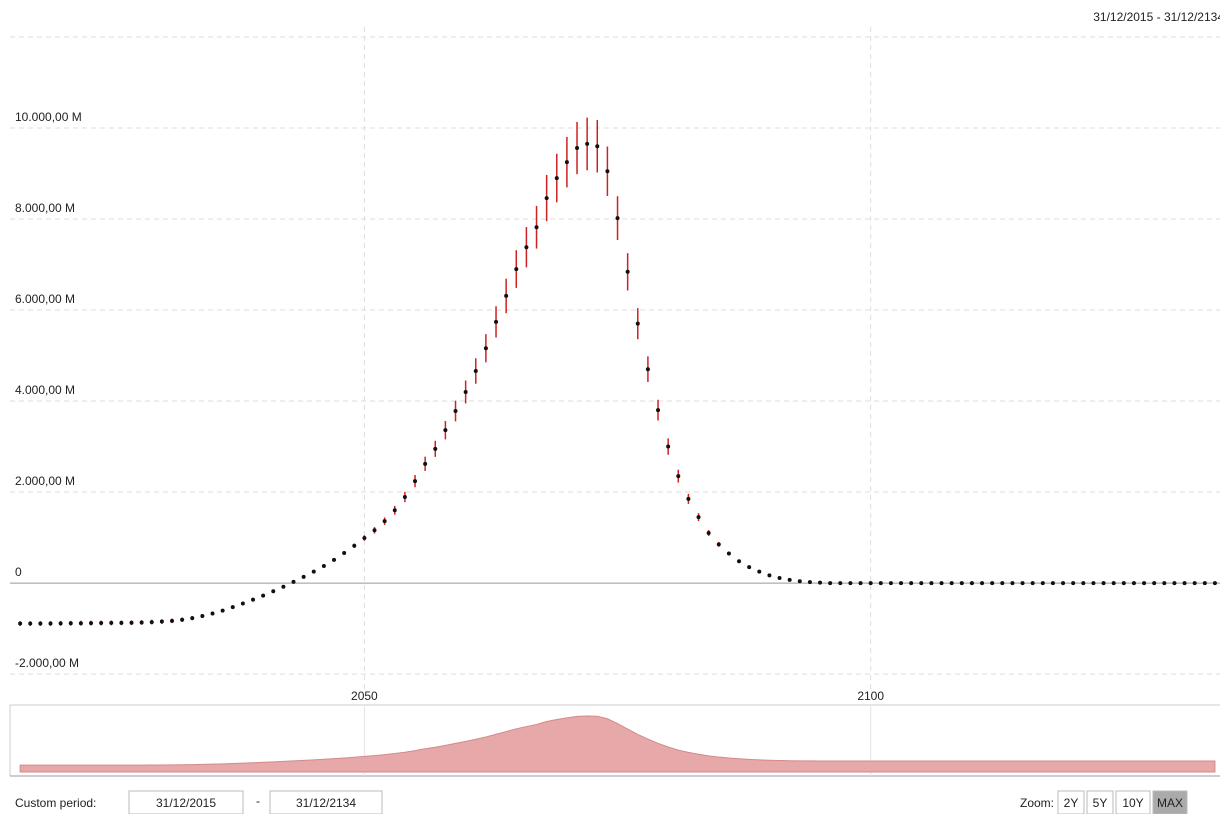  I want to click on zoom-button-label: MAX, so click(1170, 803).